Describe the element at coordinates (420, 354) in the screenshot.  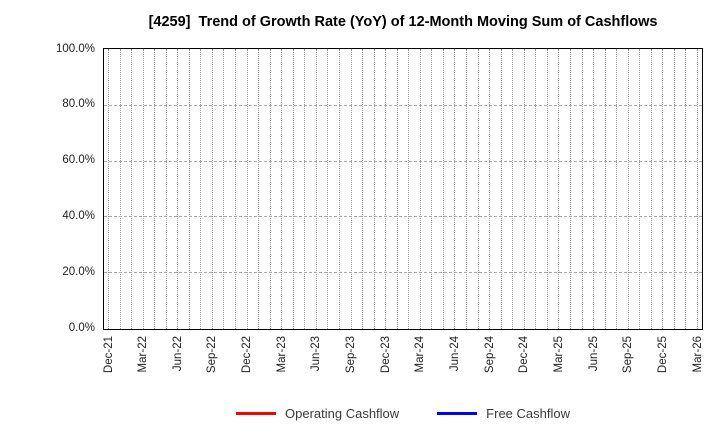
I see `x-tick-label: Mar-24` at that location.